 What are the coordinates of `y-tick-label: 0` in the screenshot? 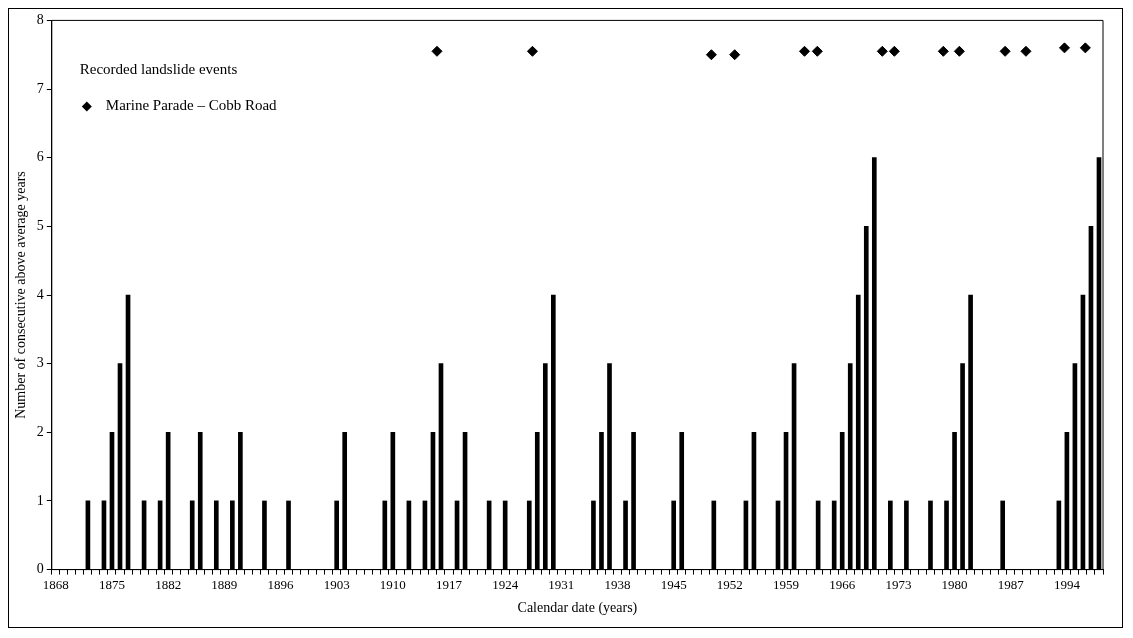 It's located at (40, 569).